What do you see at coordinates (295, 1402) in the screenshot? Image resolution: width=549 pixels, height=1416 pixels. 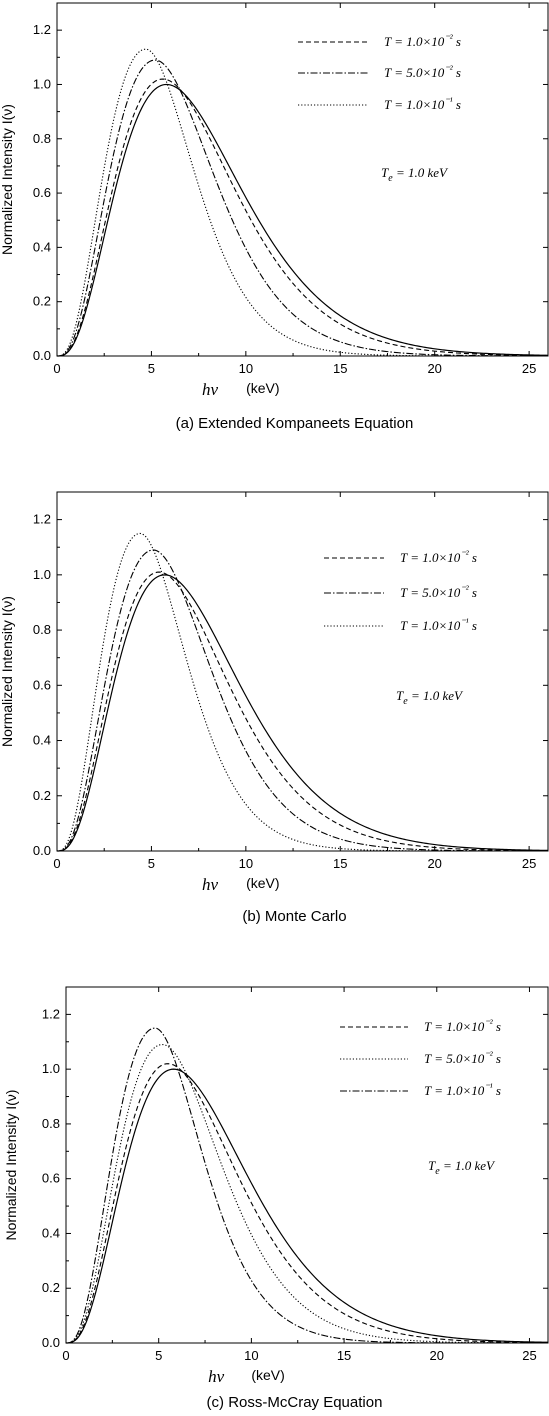 I see `panel-caption: (c) Ross-McCray Equation` at bounding box center [295, 1402].